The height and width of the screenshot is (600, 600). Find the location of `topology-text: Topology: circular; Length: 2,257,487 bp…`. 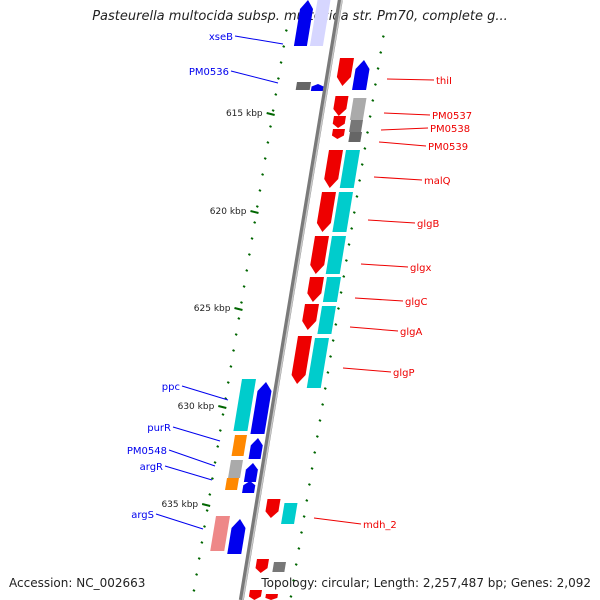

topology-text: Topology: circular; Length: 2,257,487 bp… is located at coordinates (426, 583).